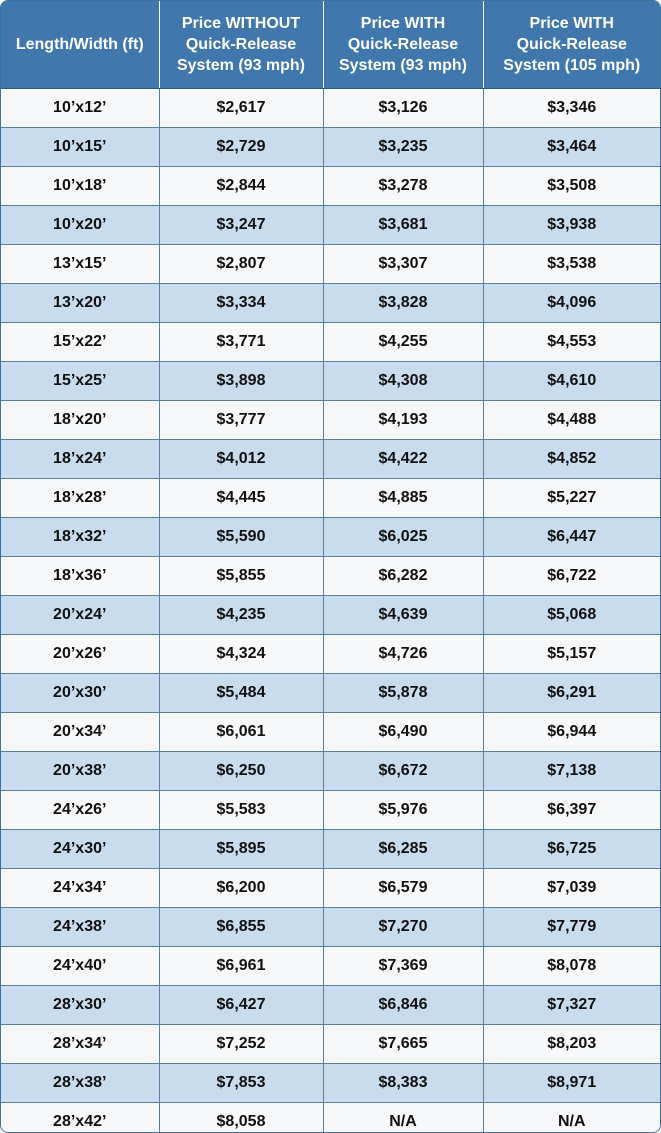 The height and width of the screenshot is (1133, 661). Describe the element at coordinates (80, 771) in the screenshot. I see `cell-size: 20’x38’` at that location.